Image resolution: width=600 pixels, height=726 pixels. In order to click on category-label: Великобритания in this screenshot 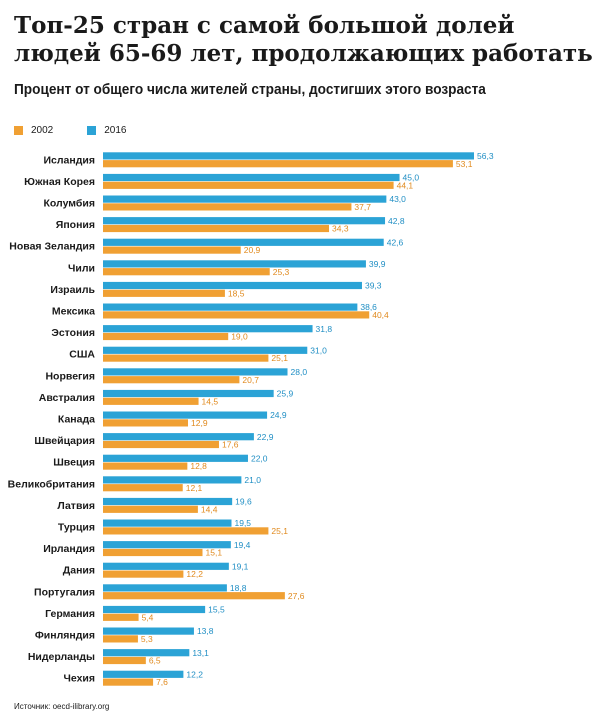, I will do `click(51, 484)`.